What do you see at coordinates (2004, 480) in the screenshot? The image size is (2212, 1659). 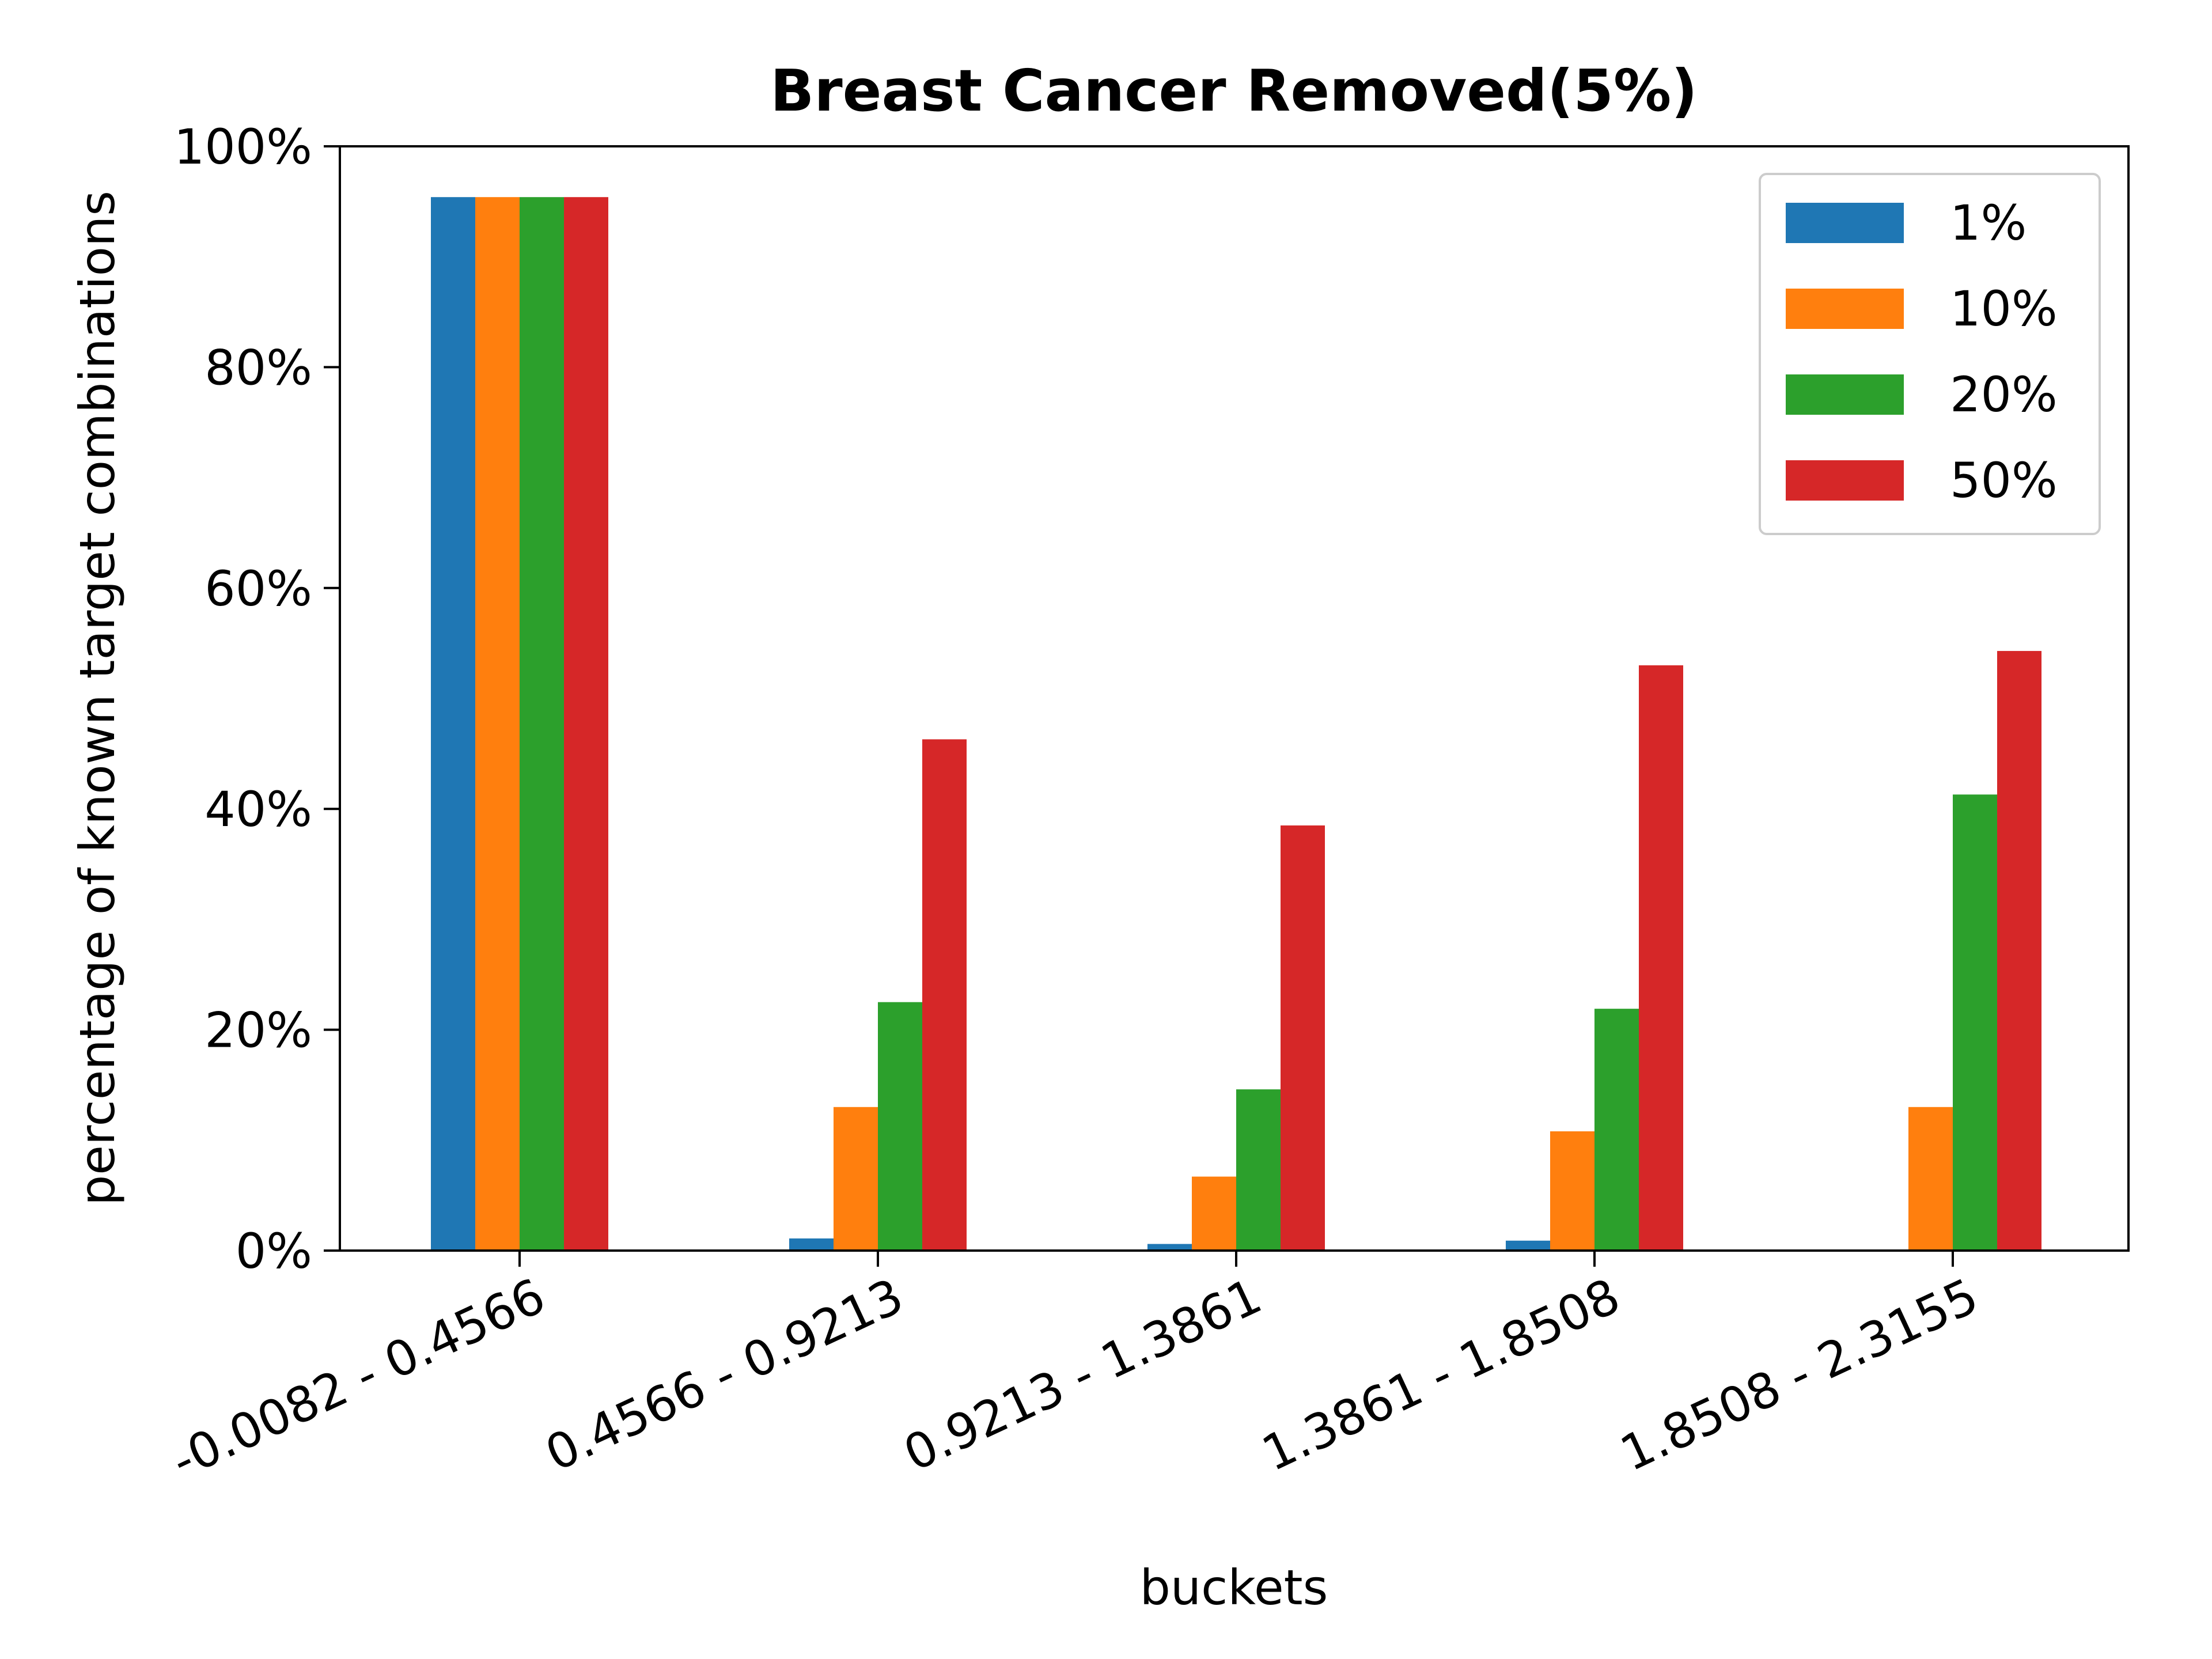 I see `legend-label: 50%` at bounding box center [2004, 480].